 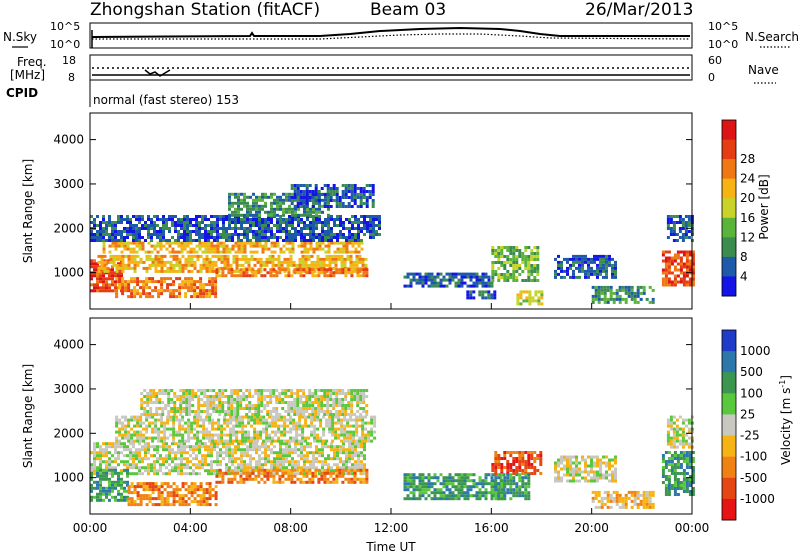 What do you see at coordinates (166, 100) in the screenshot?
I see `cpid-mode: normal (fast stereo) 153` at bounding box center [166, 100].